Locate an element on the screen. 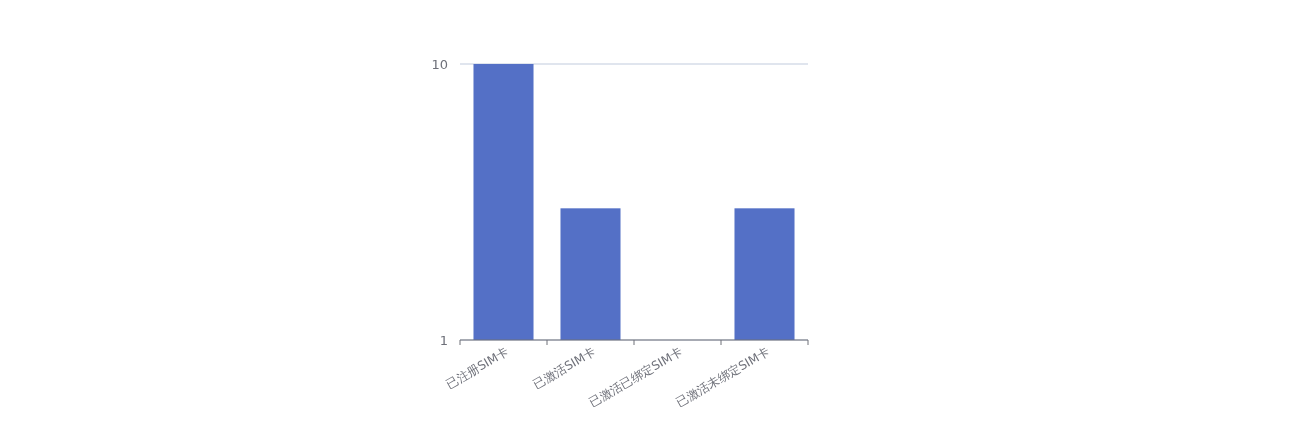  x-tick-label: 已激活SIM卡 is located at coordinates (564, 368).